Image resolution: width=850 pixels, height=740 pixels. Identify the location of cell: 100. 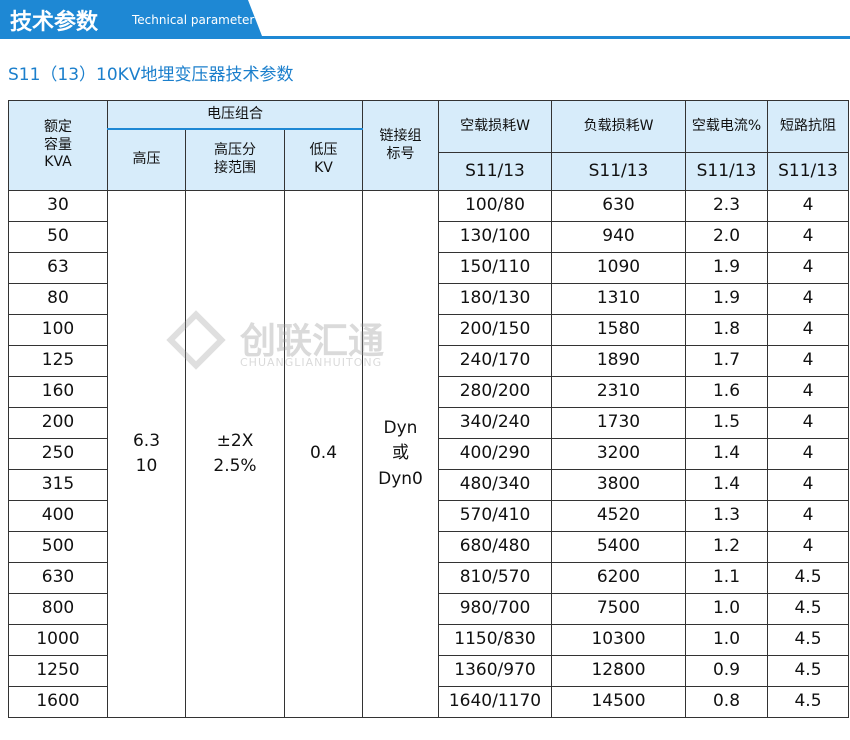
(58, 330).